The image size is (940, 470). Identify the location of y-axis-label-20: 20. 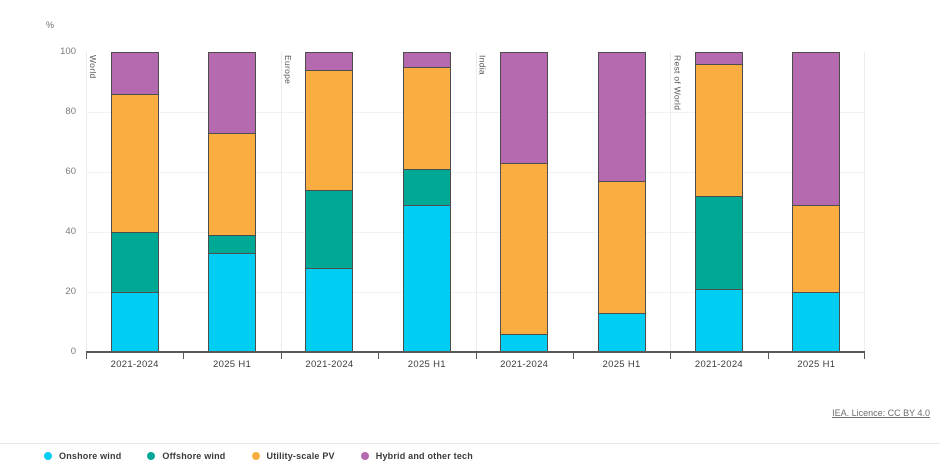
(70, 291).